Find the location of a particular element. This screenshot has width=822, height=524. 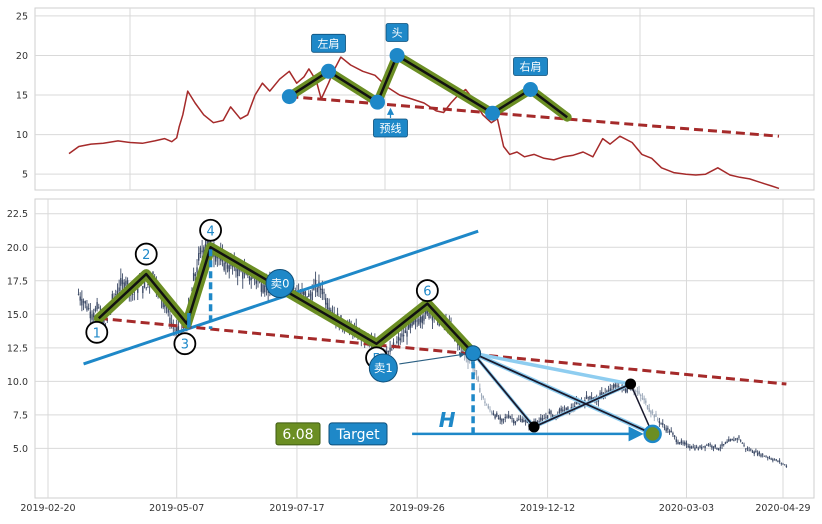

point-label-3: 3 is located at coordinates (185, 345).